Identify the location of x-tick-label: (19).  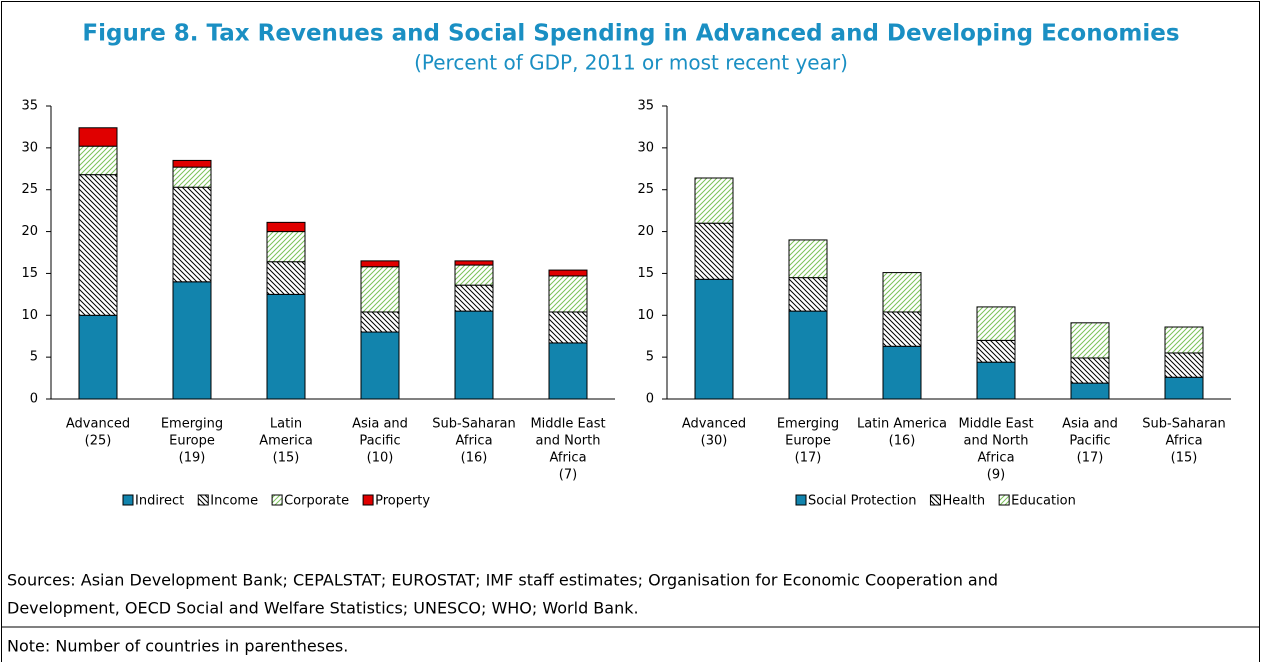
(192, 458).